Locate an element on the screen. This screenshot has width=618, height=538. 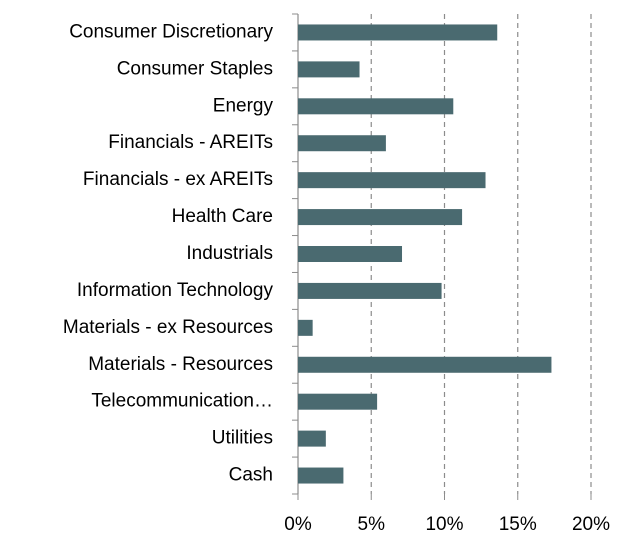
y-tick-label: Consumer Staples is located at coordinates (195, 68).